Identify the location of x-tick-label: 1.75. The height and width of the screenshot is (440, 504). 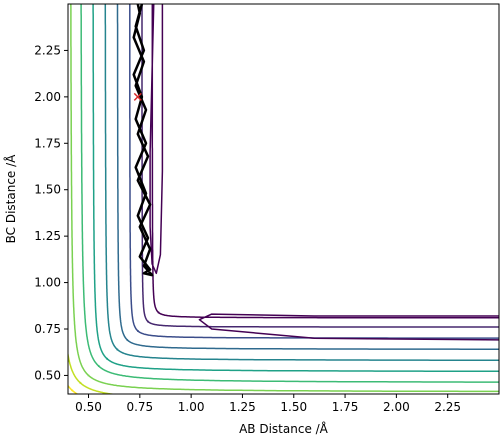
(345, 407).